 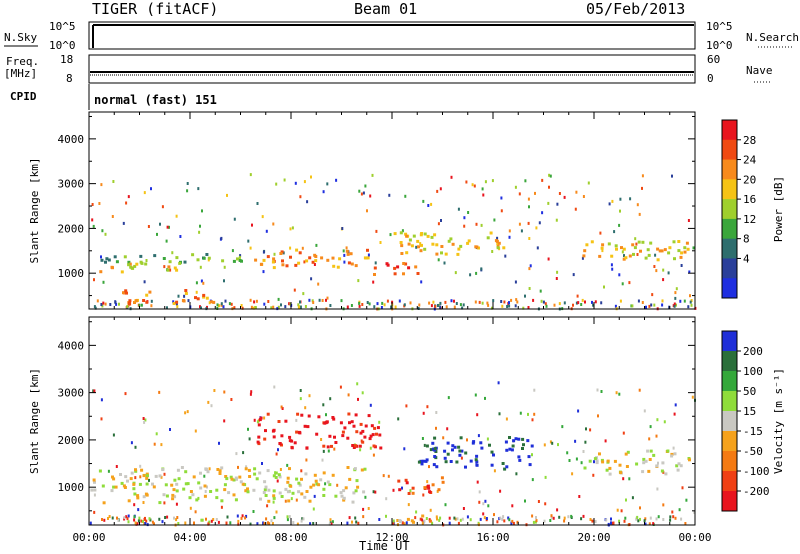 I want to click on colorbar-tick-label: -200, so click(x=756, y=491).